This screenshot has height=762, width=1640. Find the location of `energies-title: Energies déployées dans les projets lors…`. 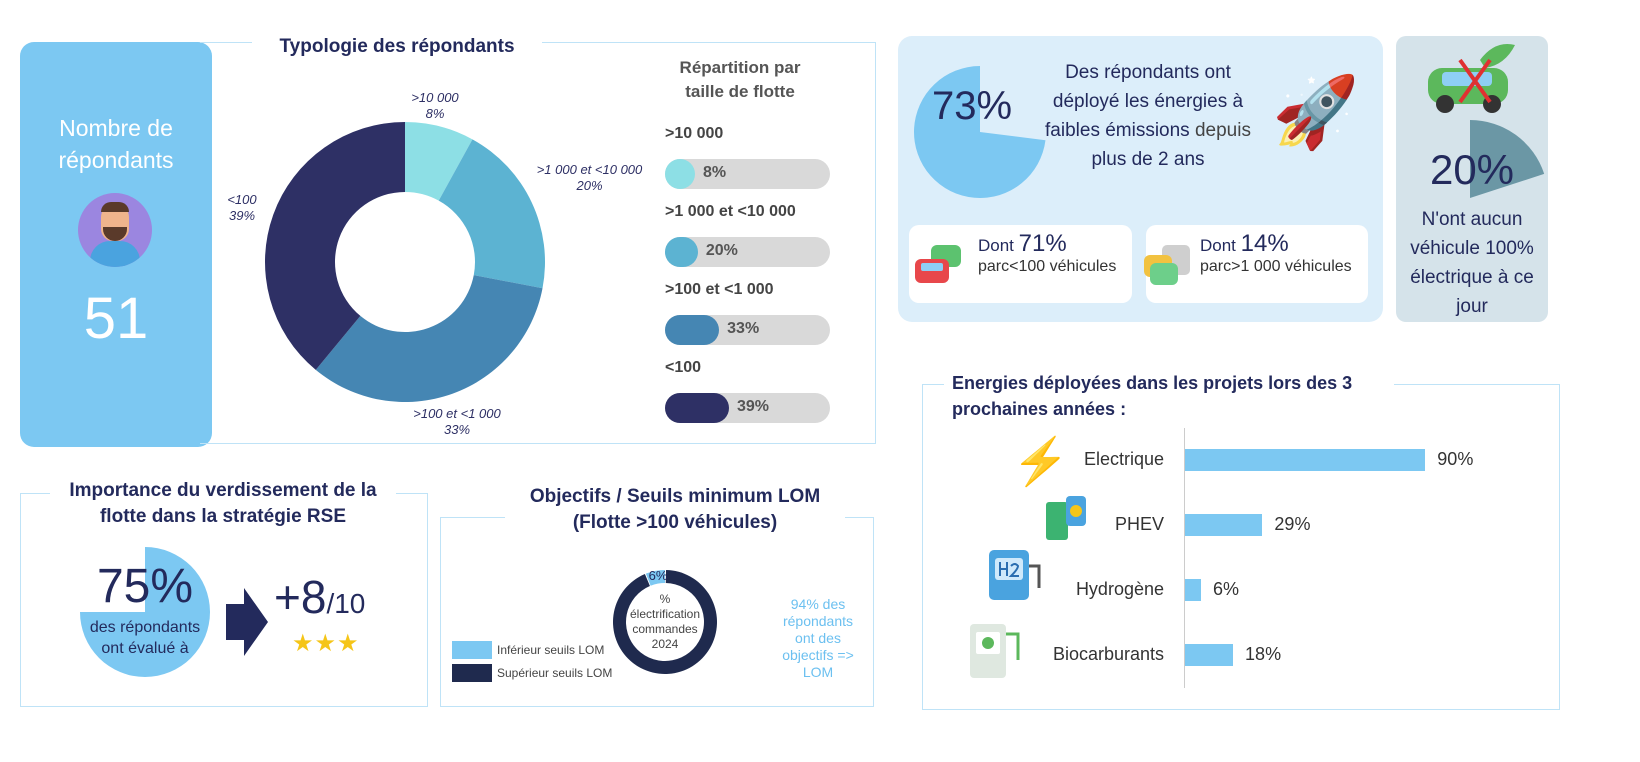

energies-title: Energies déployées dans les projets lors… is located at coordinates (1169, 396).